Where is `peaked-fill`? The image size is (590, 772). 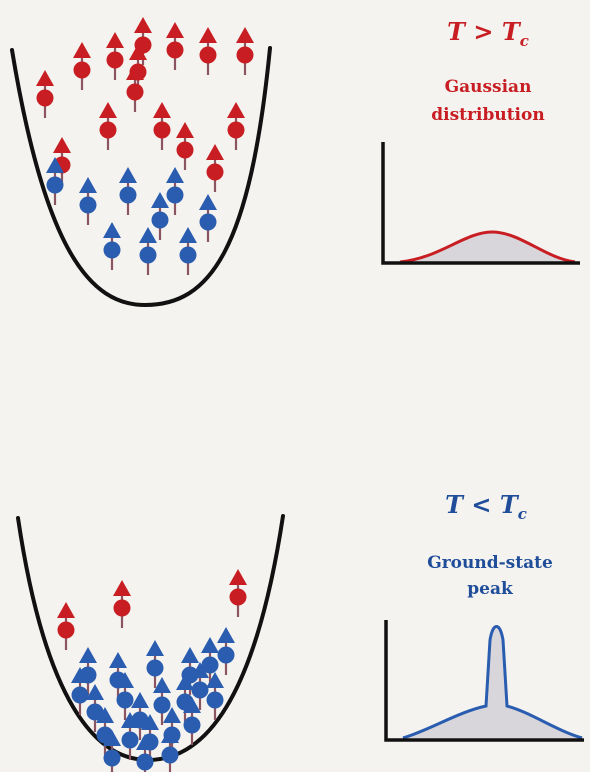 peaked-fill is located at coordinates (492, 682).